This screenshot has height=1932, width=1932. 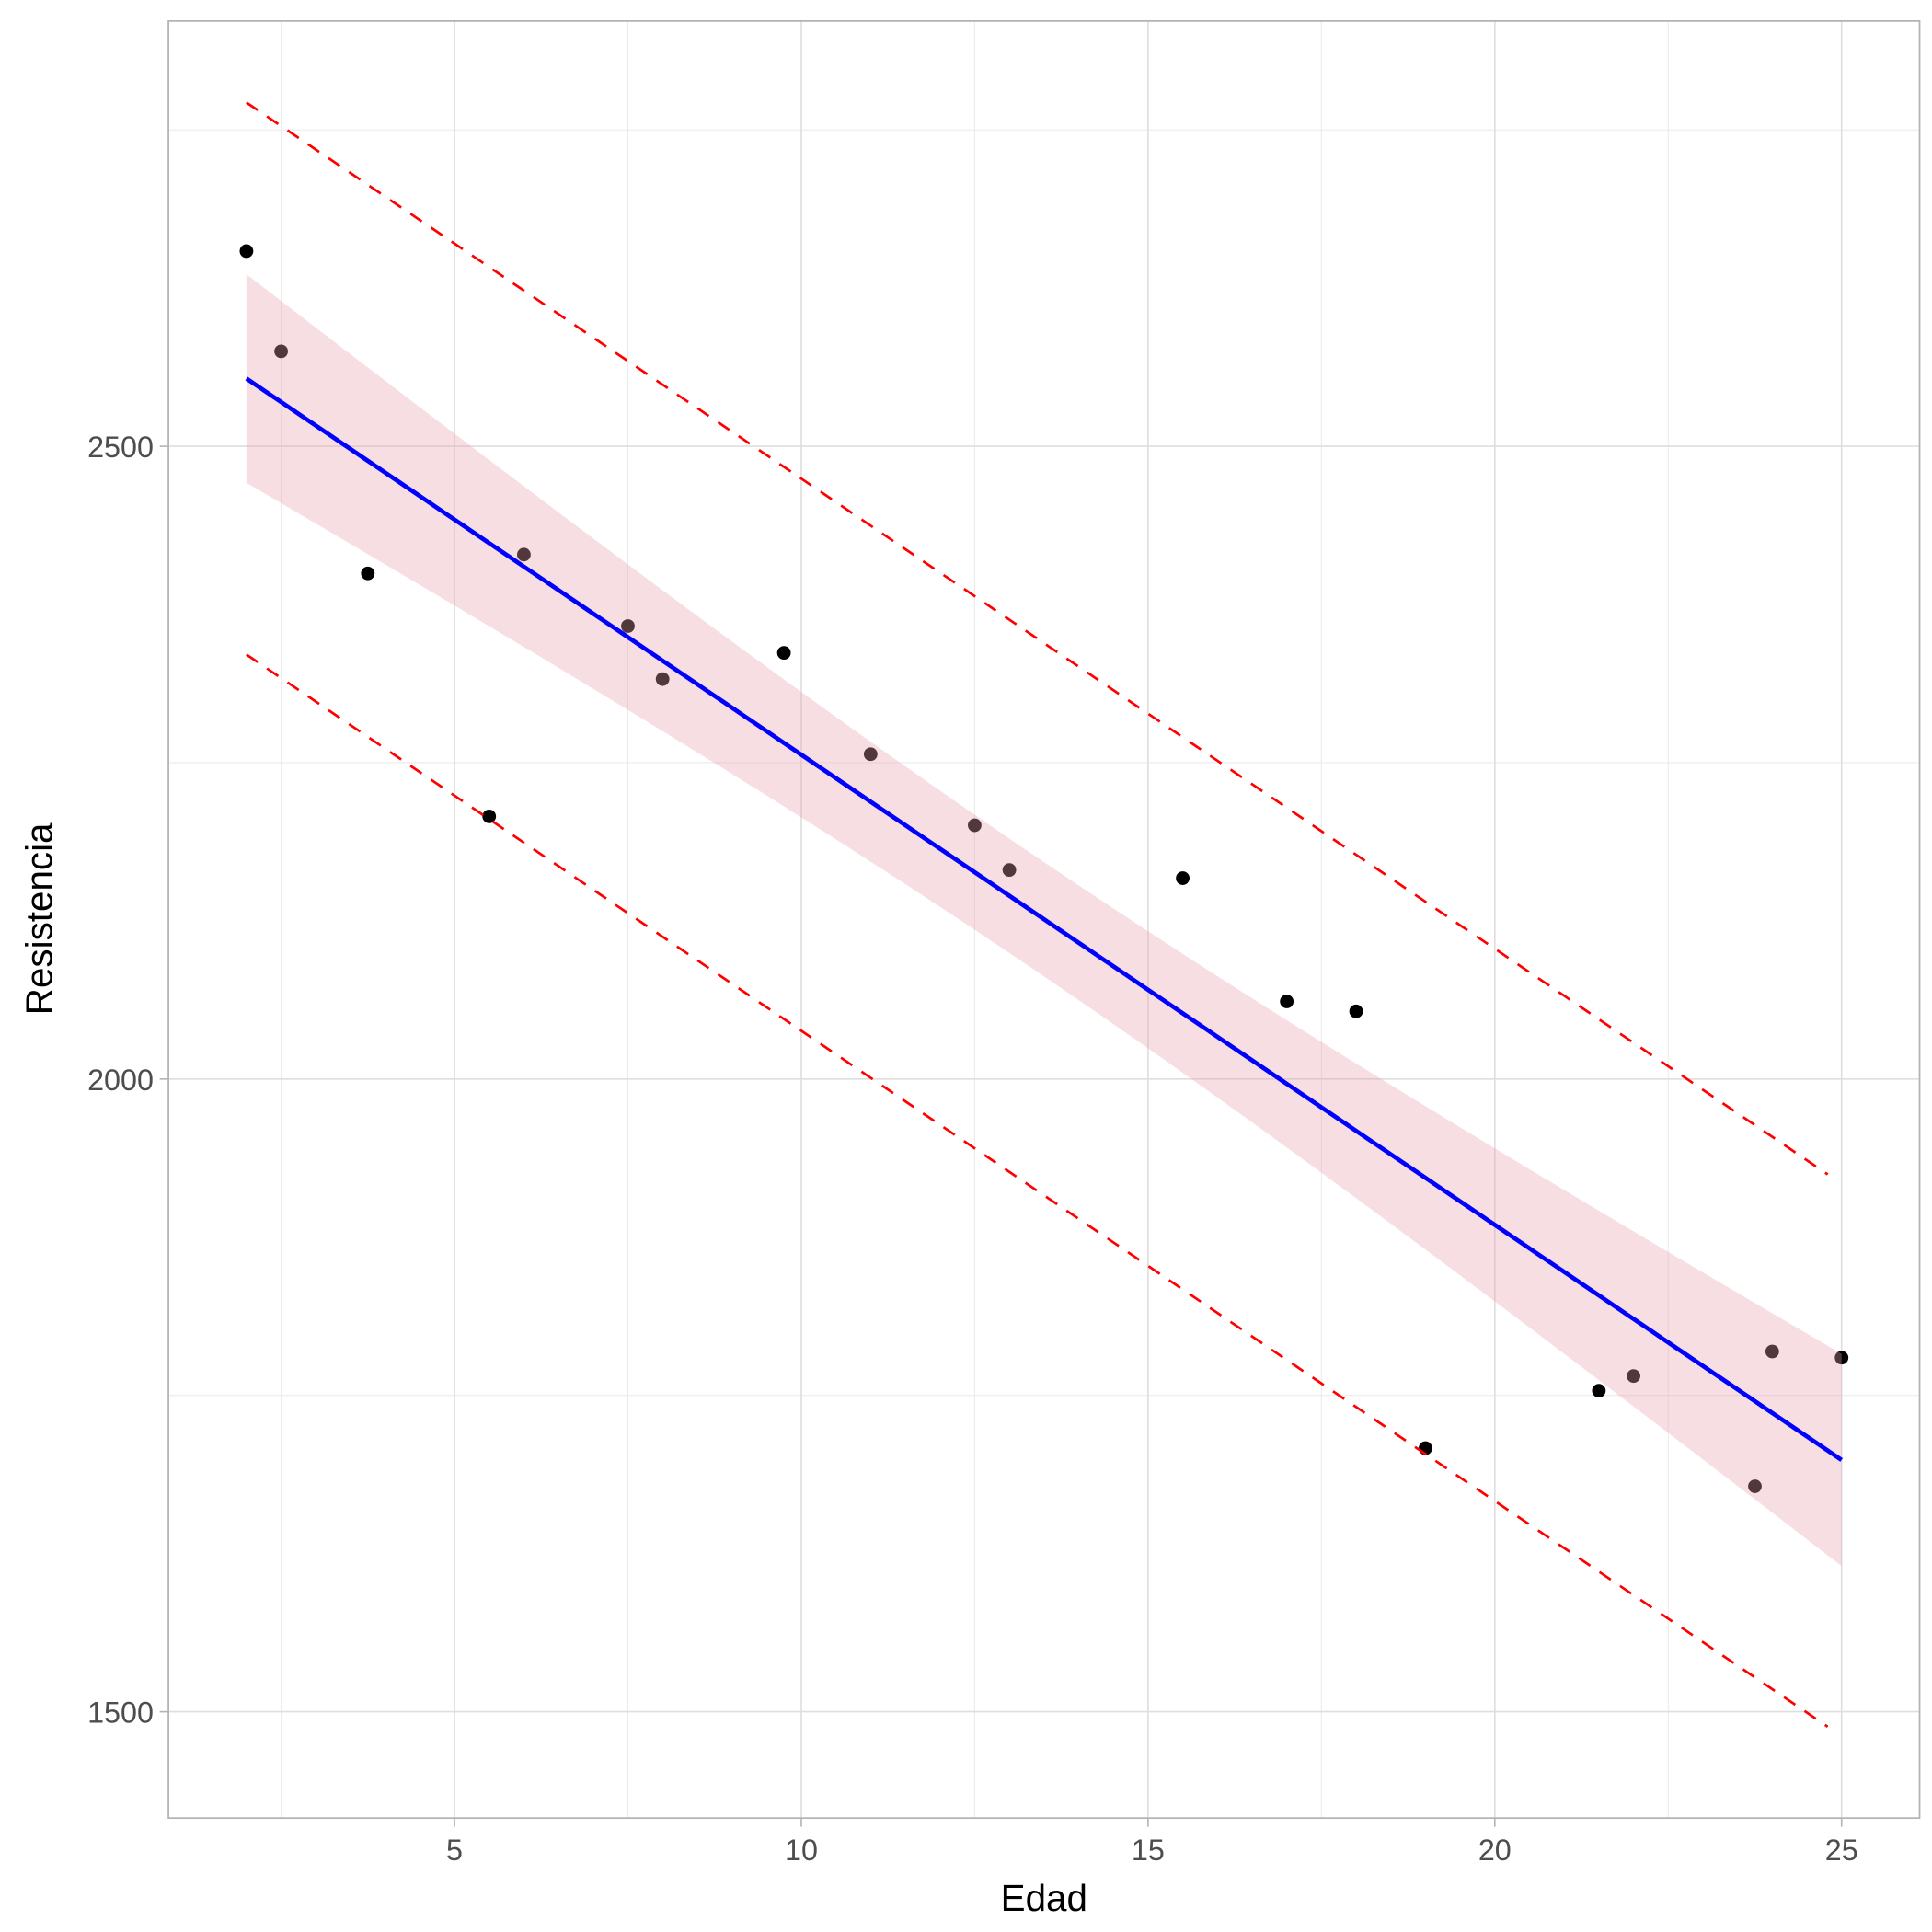 What do you see at coordinates (120, 1080) in the screenshot?
I see `y-tick-label: 2000` at bounding box center [120, 1080].